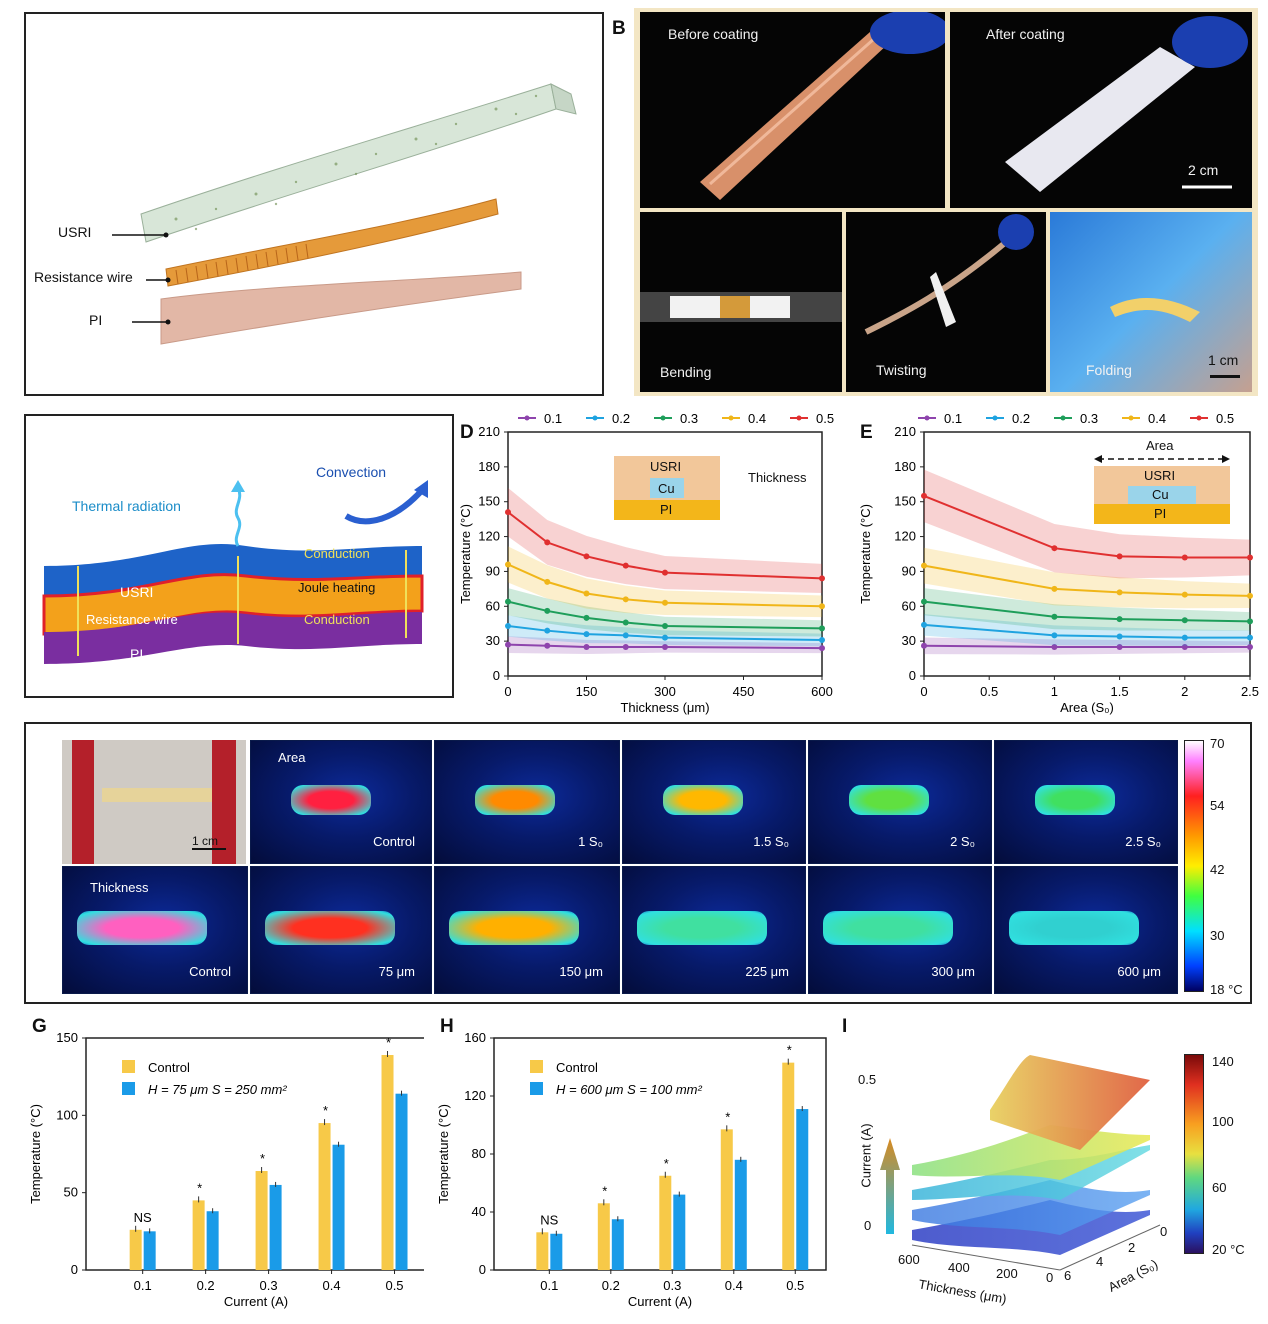  What do you see at coordinates (767, 971) in the screenshot?
I see `thermal-label: 225 μm` at bounding box center [767, 971].